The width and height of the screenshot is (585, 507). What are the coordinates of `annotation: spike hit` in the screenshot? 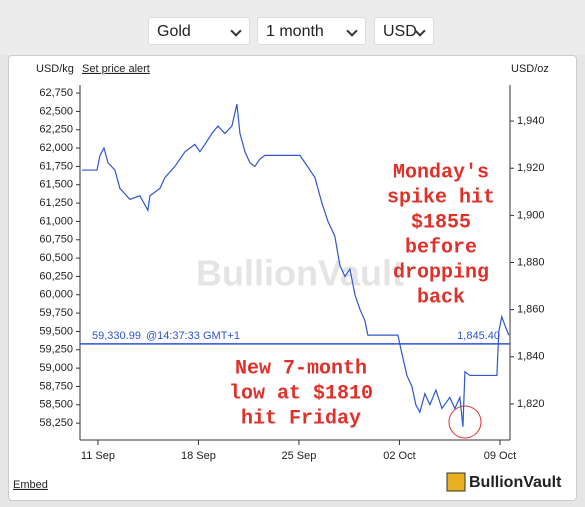 It's located at (441, 197).